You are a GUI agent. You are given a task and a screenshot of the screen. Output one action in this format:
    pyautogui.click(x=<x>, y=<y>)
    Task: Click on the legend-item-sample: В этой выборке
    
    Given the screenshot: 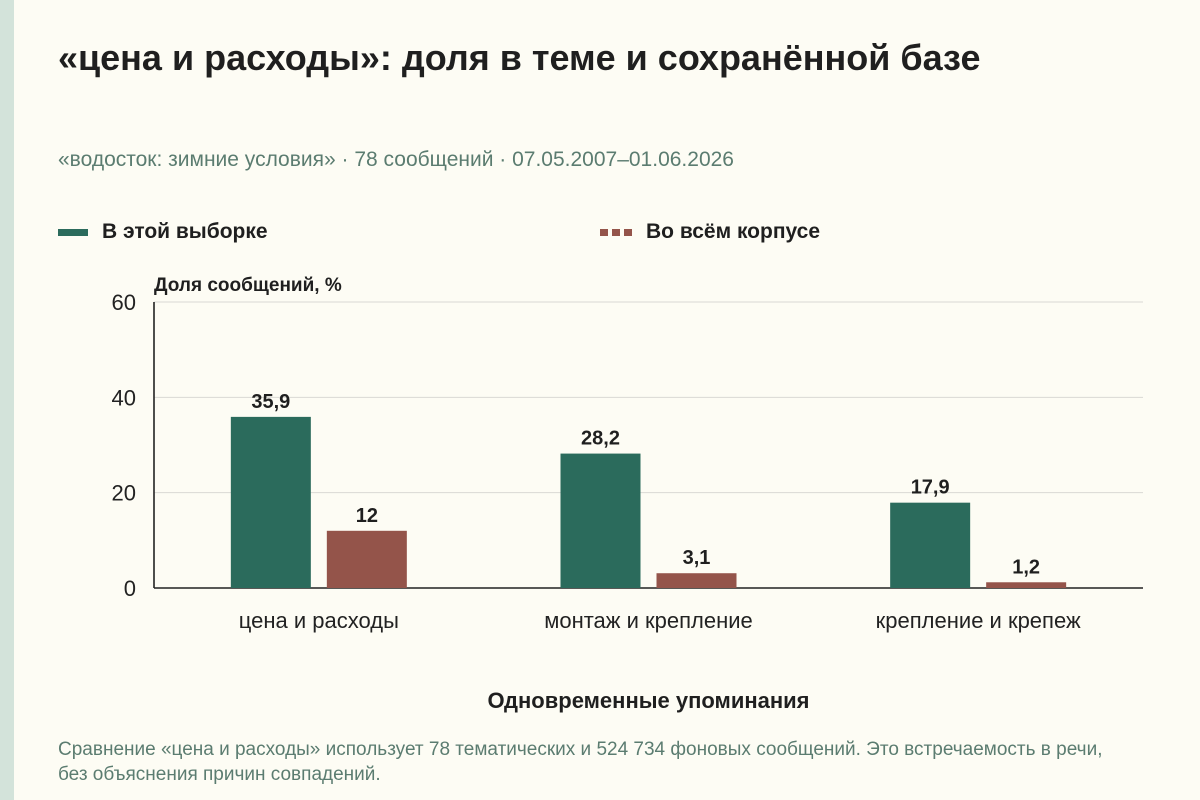 What is the action you would take?
    pyautogui.click(x=163, y=232)
    